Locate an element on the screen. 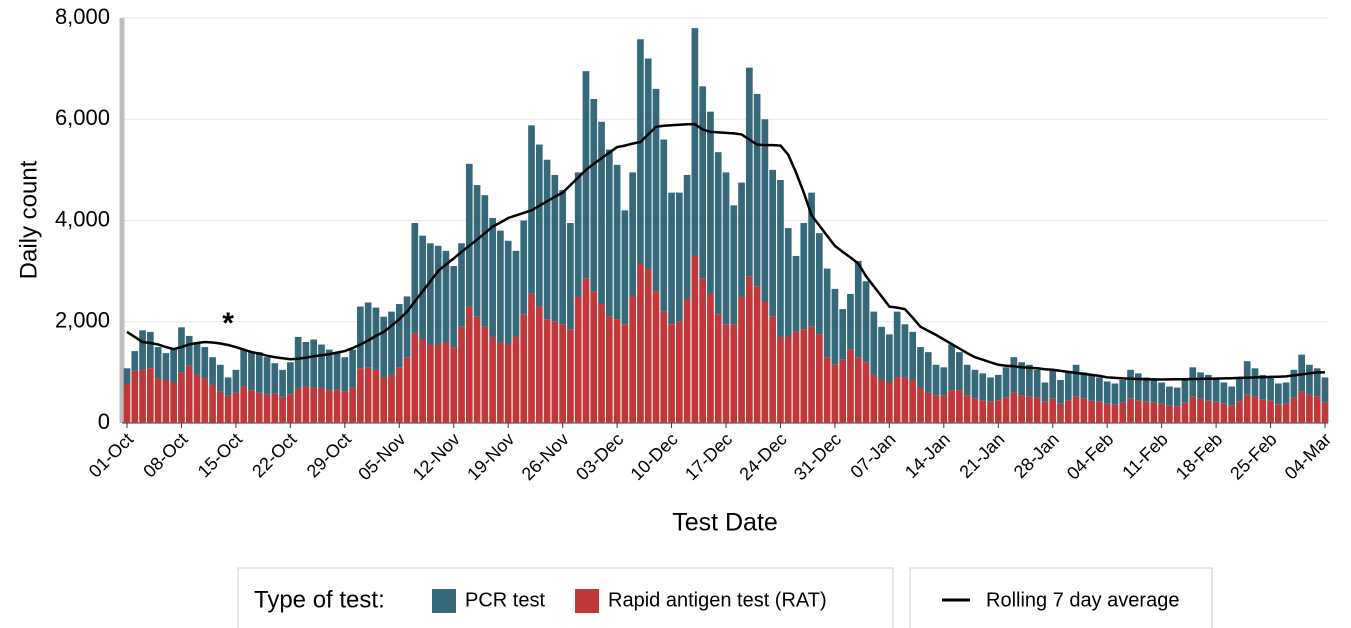 The width and height of the screenshot is (1351, 628). x-tick-label: 18-Feb is located at coordinates (1199, 456).